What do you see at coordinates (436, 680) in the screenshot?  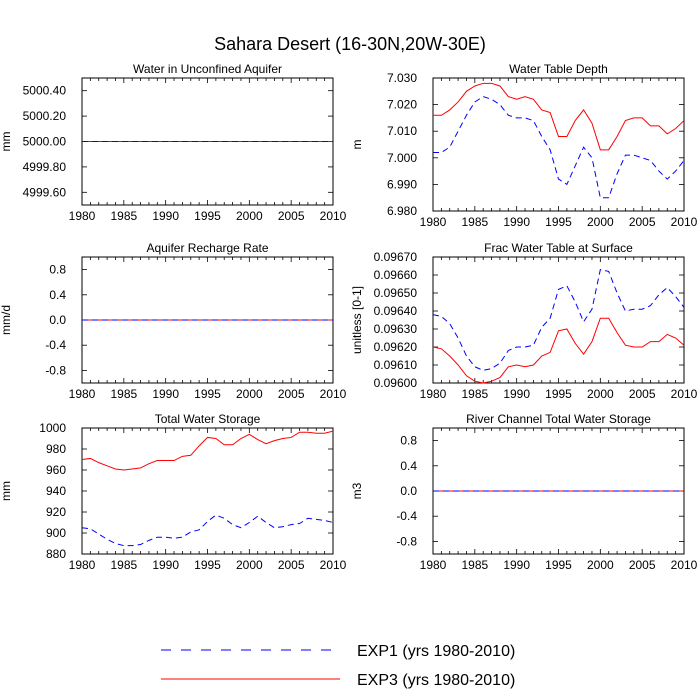 I see `legend-label: EXP3 (yrs 1980-2010)` at bounding box center [436, 680].